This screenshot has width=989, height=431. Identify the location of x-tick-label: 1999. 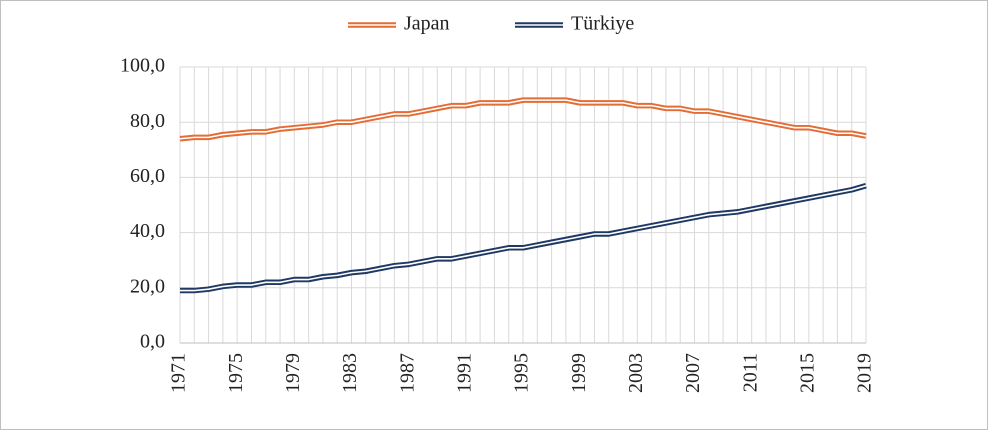
(579, 373).